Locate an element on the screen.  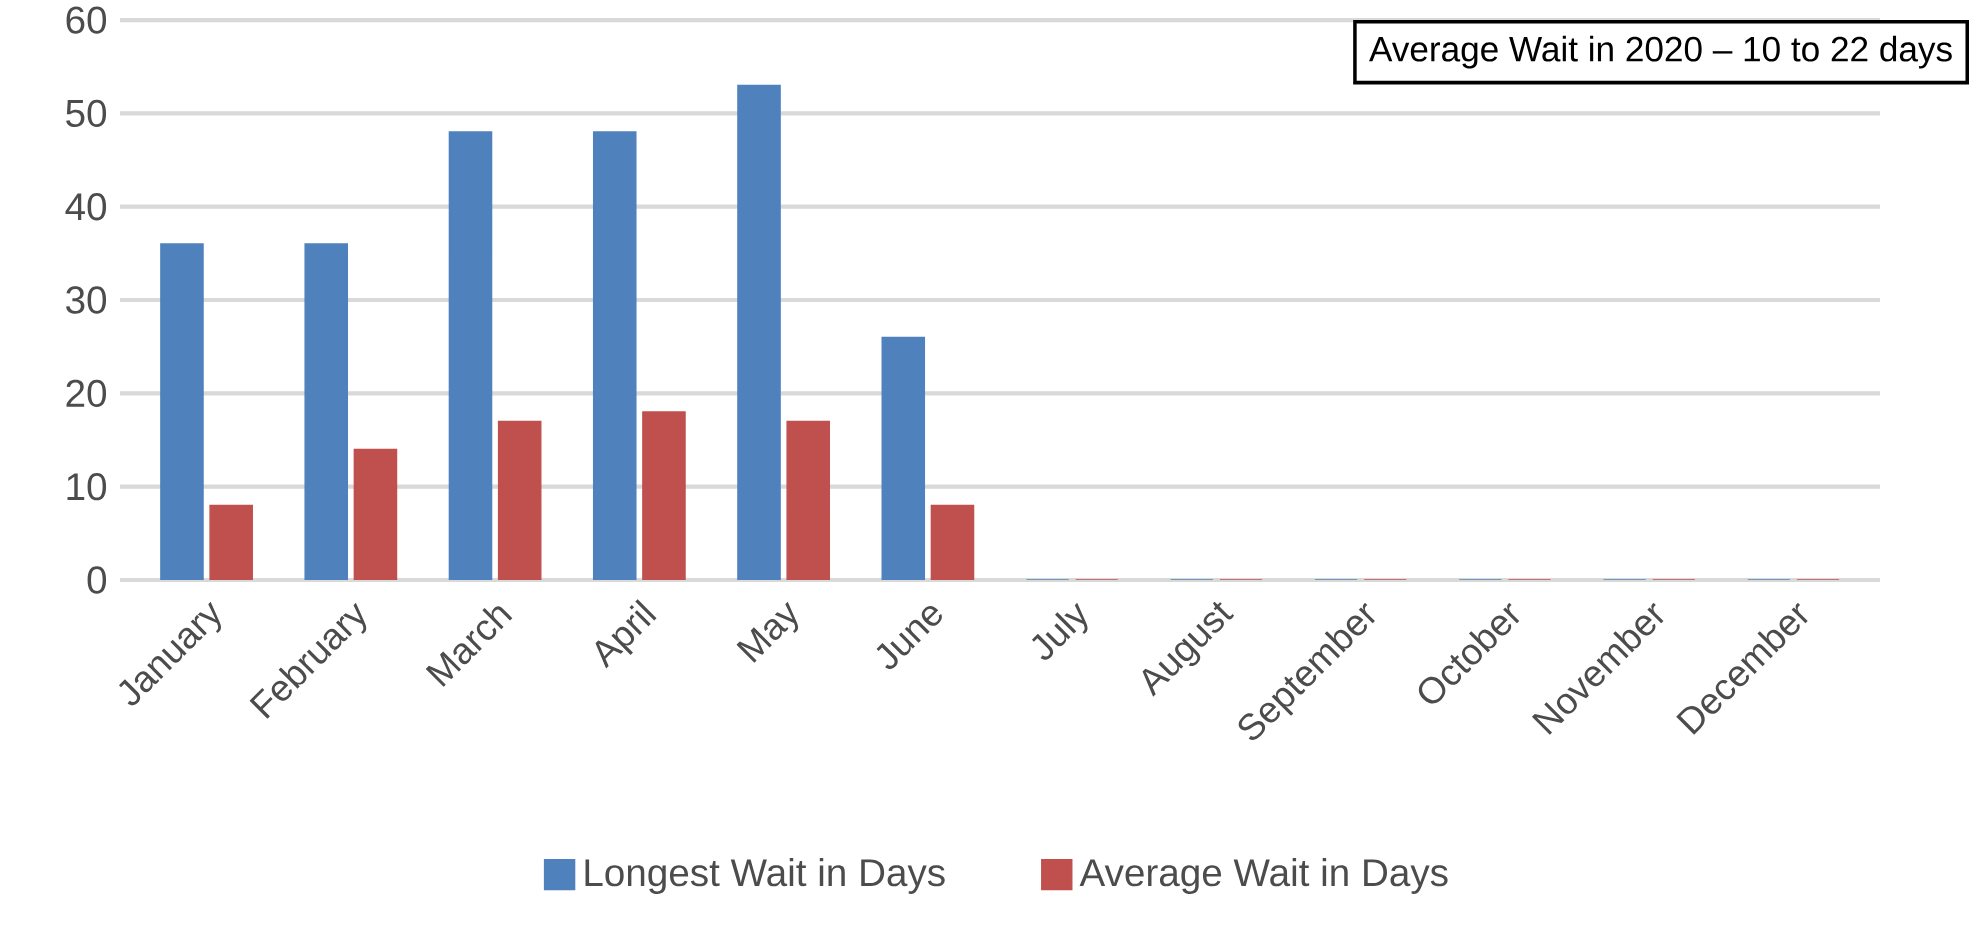
legend-label: Longest Wait in Days is located at coordinates (765, 875).